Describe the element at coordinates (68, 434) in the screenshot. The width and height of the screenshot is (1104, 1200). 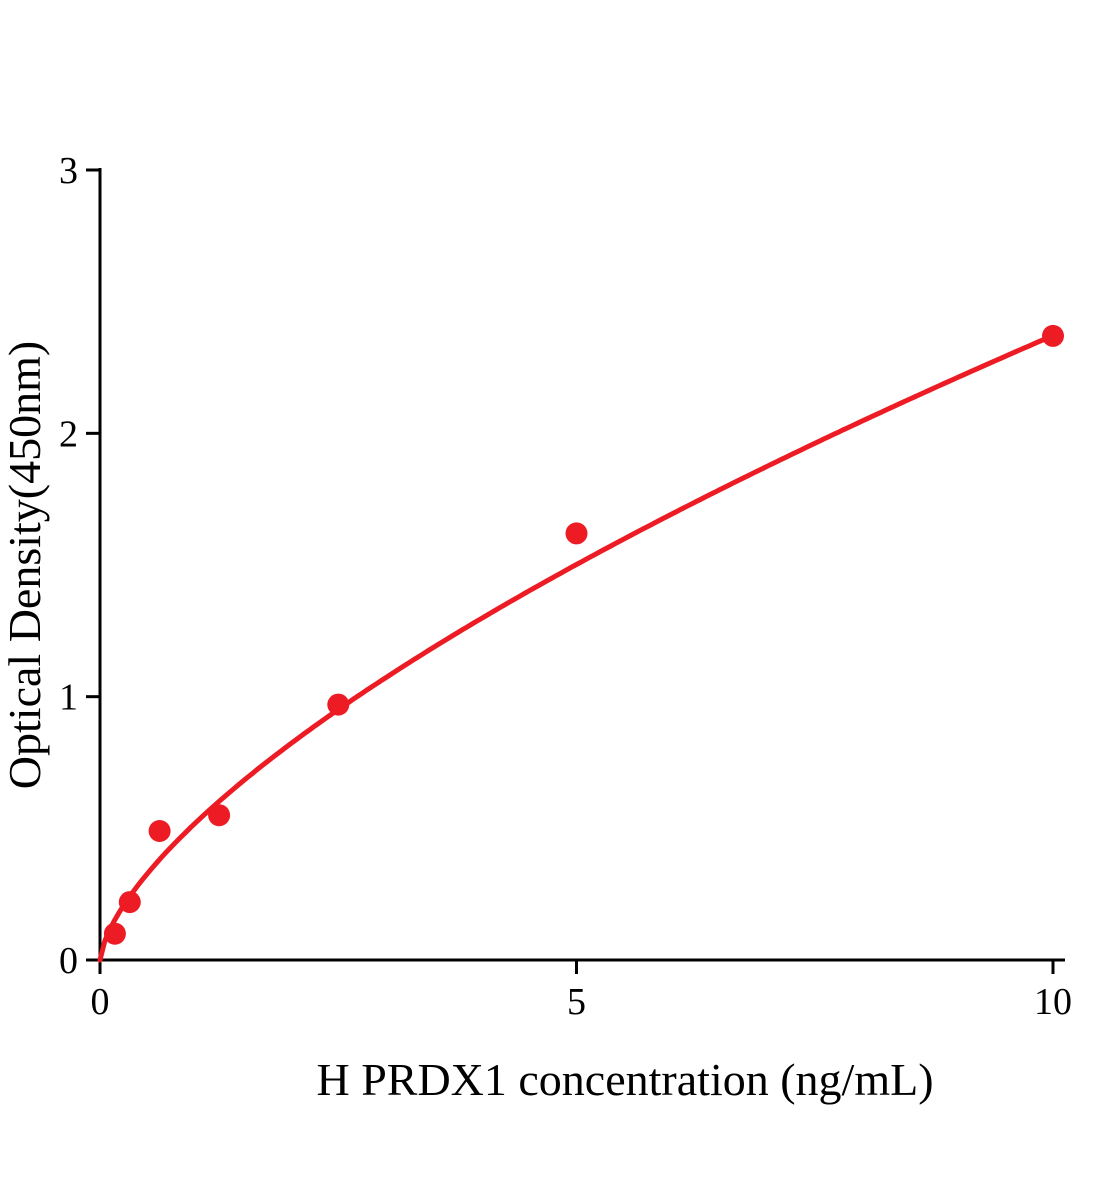
I see `y-tick-label: 2` at that location.